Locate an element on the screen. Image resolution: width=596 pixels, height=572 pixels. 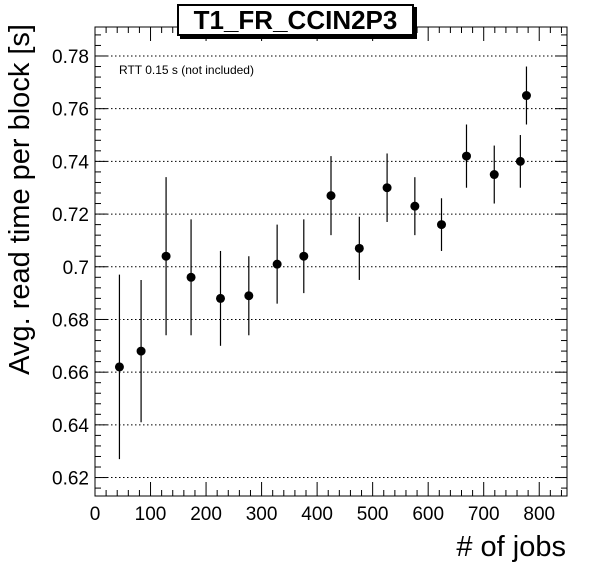
y-tick-label: 0.62 is located at coordinates (70, 479).